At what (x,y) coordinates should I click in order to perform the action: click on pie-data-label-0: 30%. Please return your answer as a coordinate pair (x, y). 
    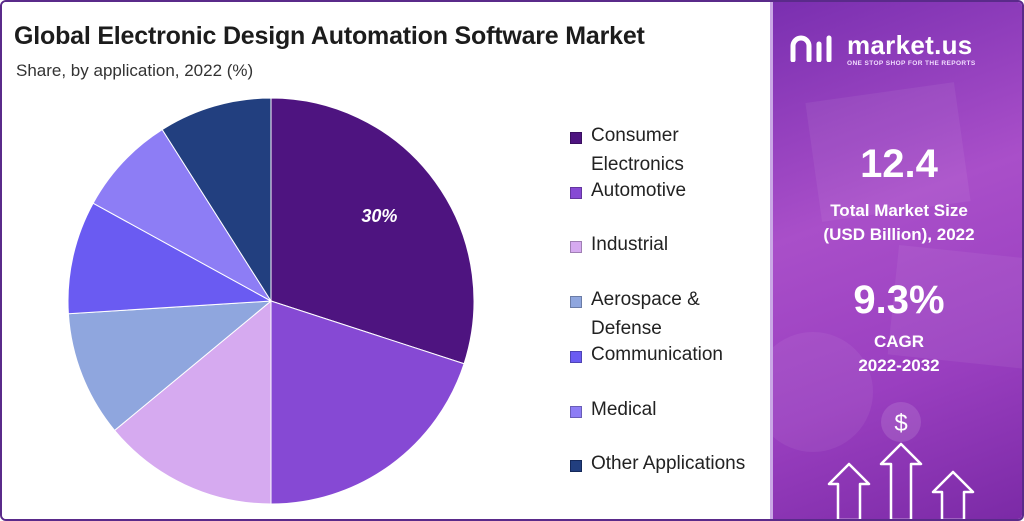
    Looking at the image, I should click on (379, 216).